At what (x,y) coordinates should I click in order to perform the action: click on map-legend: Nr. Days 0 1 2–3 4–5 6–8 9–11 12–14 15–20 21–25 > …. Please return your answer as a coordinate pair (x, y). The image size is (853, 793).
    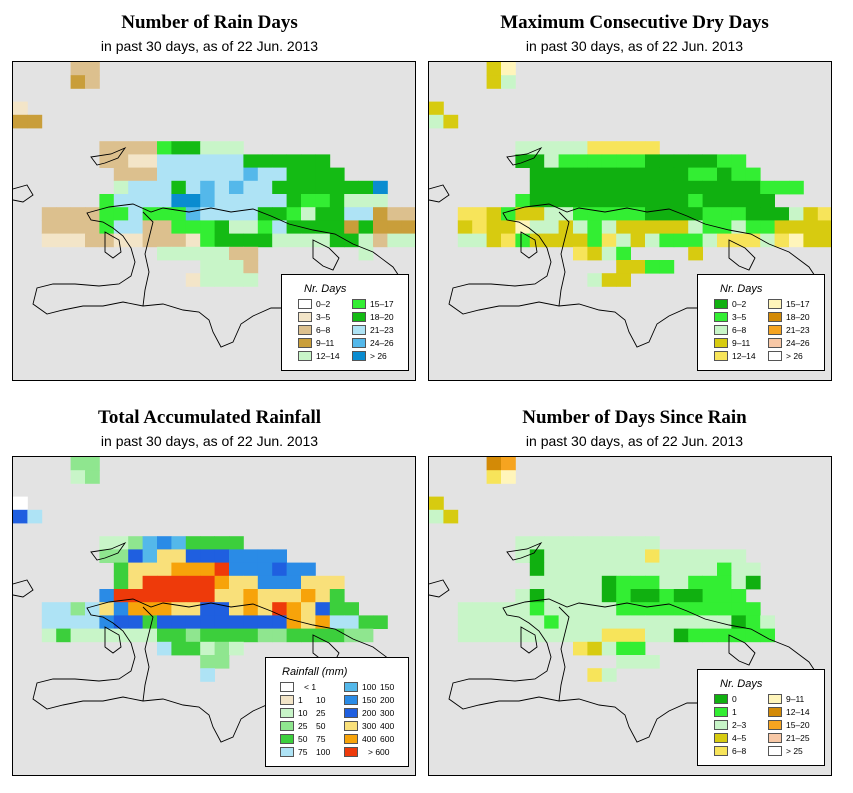
    Looking at the image, I should click on (761, 717).